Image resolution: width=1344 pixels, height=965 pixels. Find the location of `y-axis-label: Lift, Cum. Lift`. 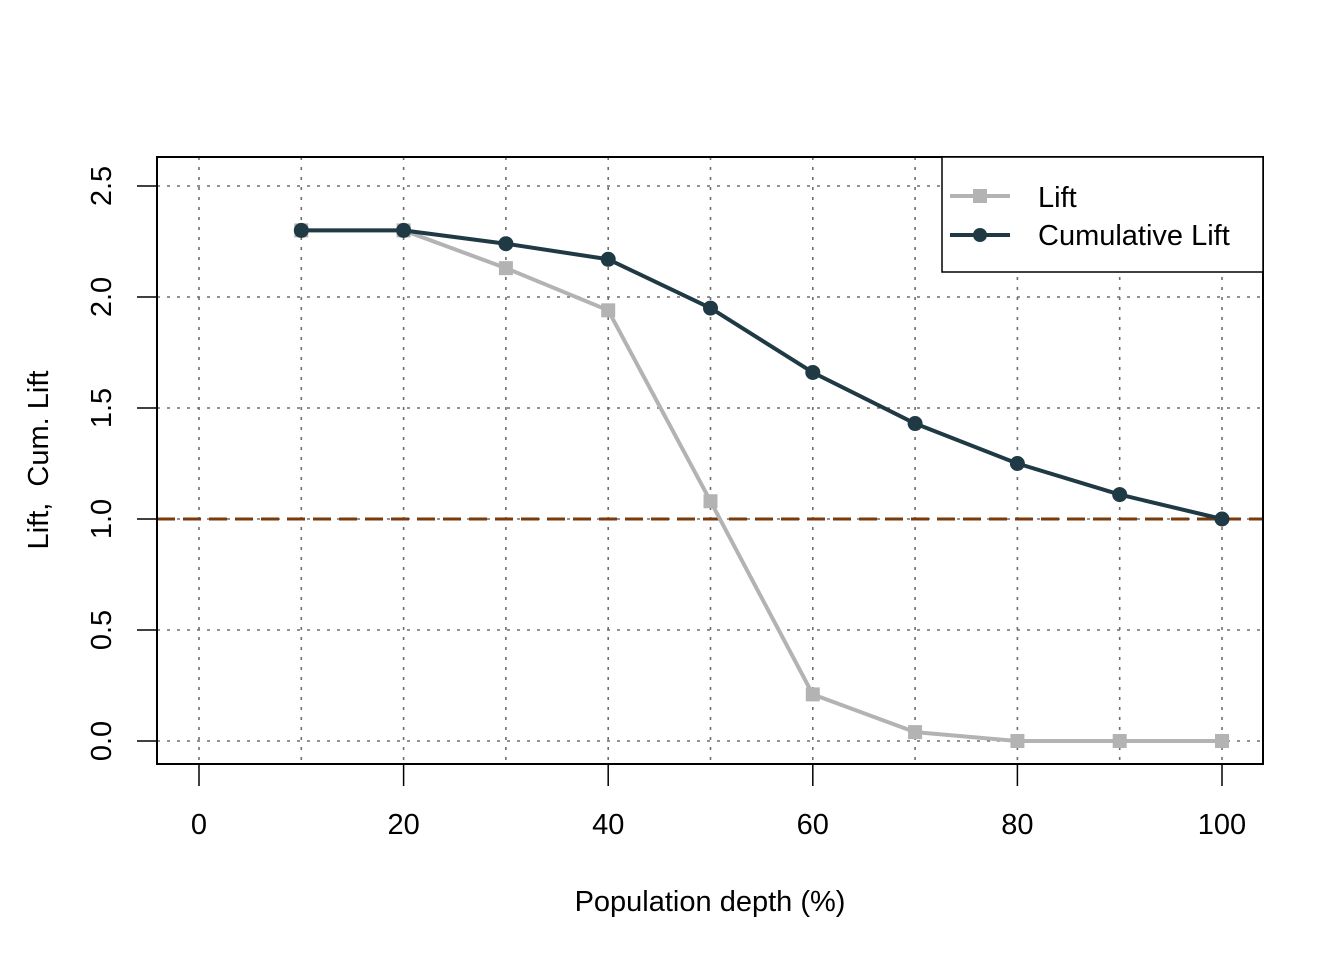

y-axis-label: Lift, Cum. Lift is located at coordinates (39, 460).